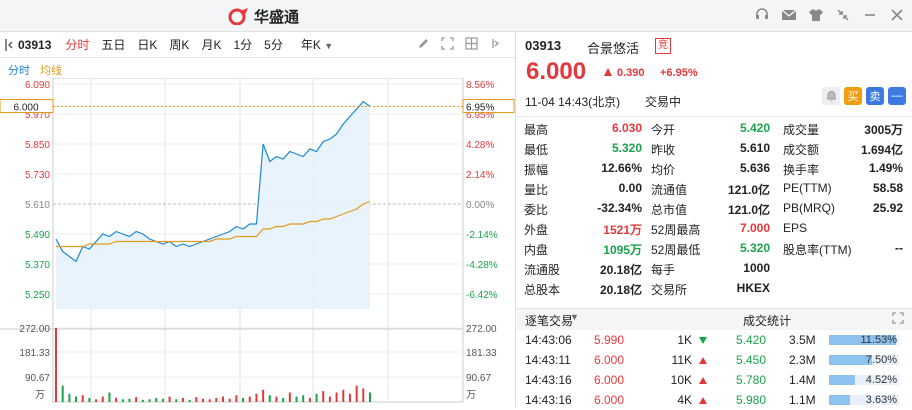 The width and height of the screenshot is (912, 410). I want to click on tab-year-k-label: 年K, so click(310, 45).